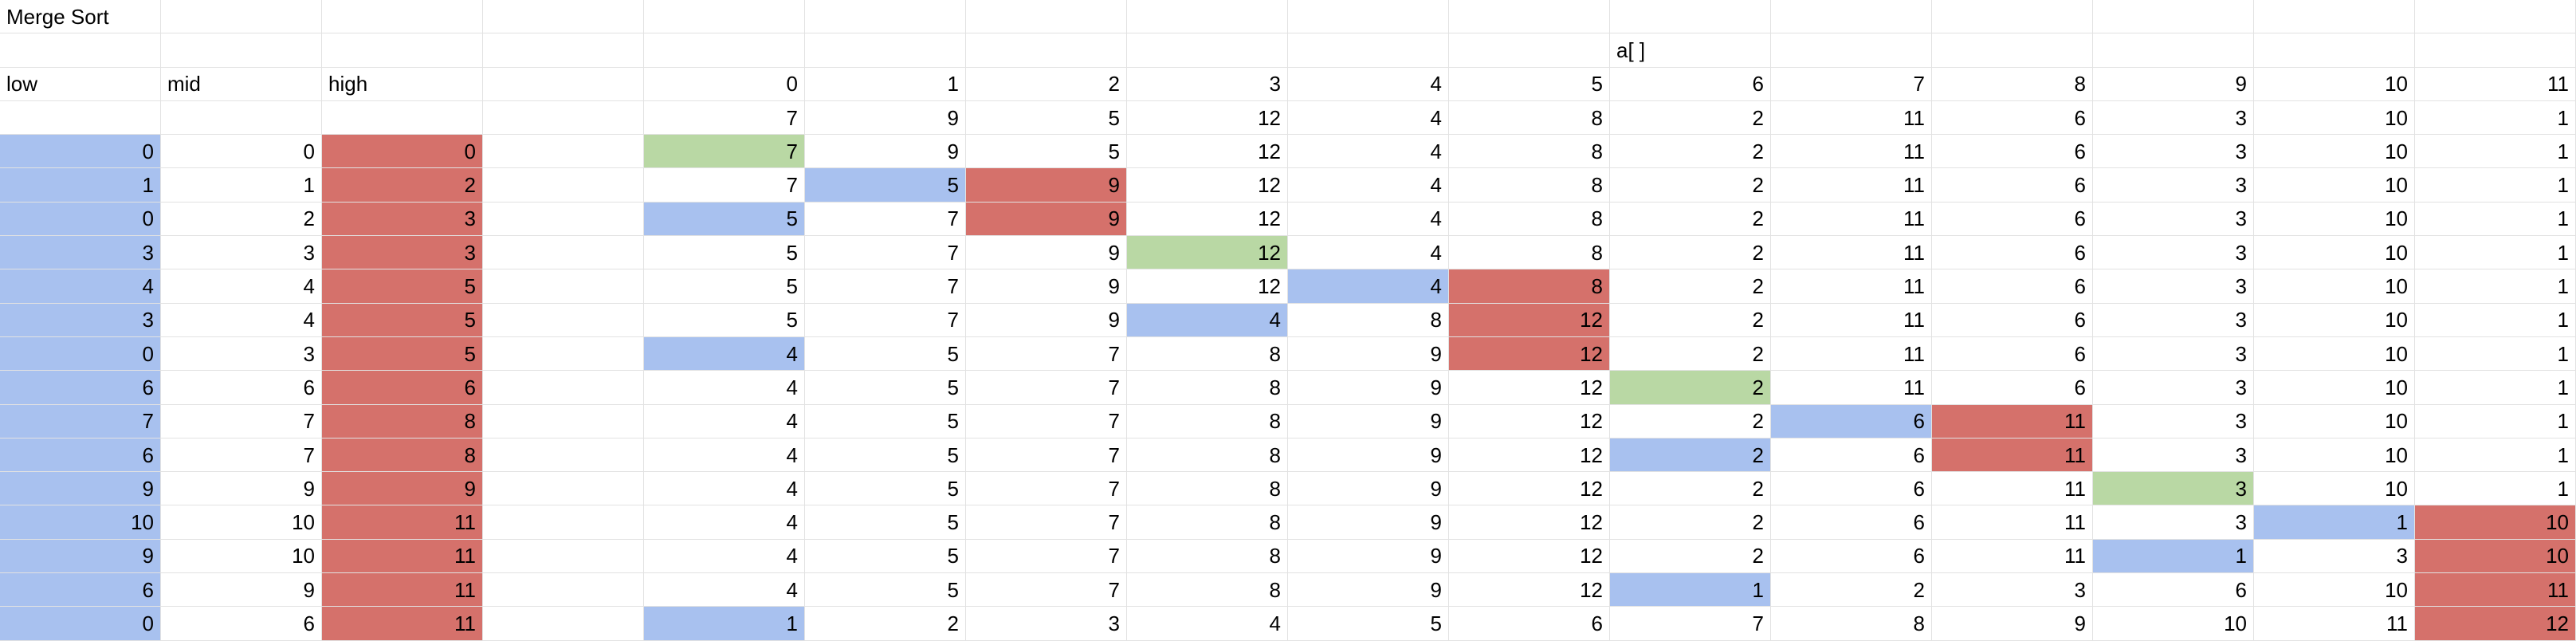 The width and height of the screenshot is (2576, 641). I want to click on mid-cell: 9, so click(241, 590).